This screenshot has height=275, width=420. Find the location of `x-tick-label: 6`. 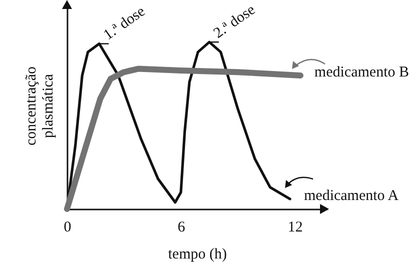

x-tick-label: 6 is located at coordinates (182, 228).